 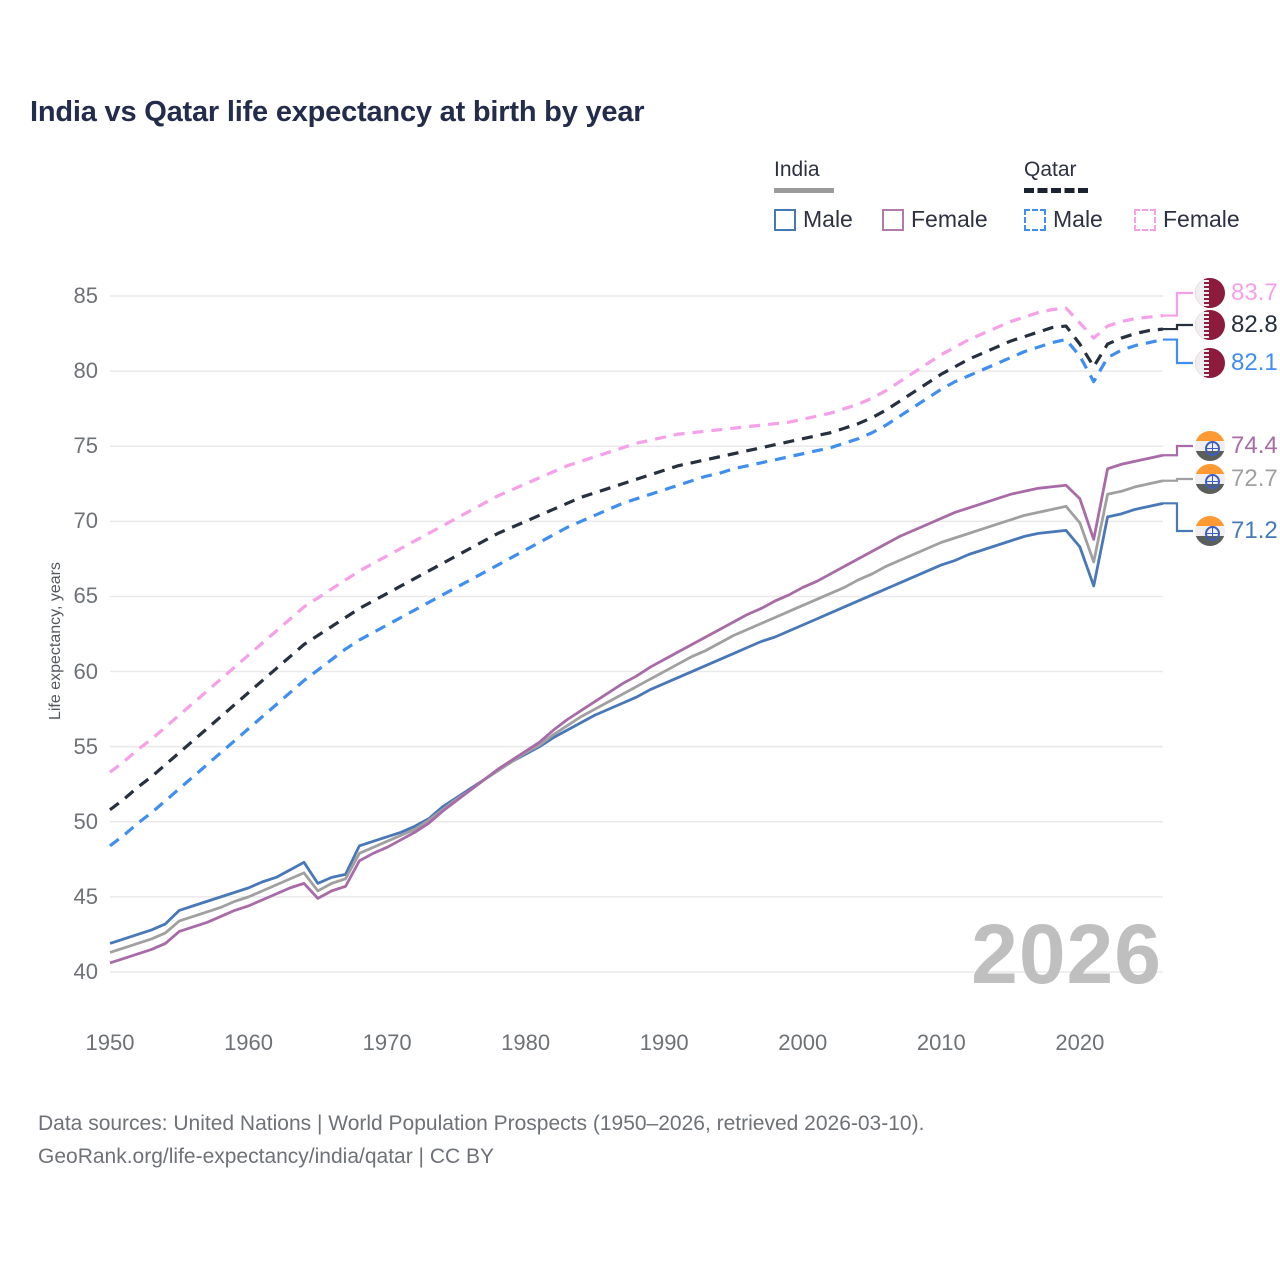 What do you see at coordinates (85, 446) in the screenshot?
I see `y-tick-label: 75` at bounding box center [85, 446].